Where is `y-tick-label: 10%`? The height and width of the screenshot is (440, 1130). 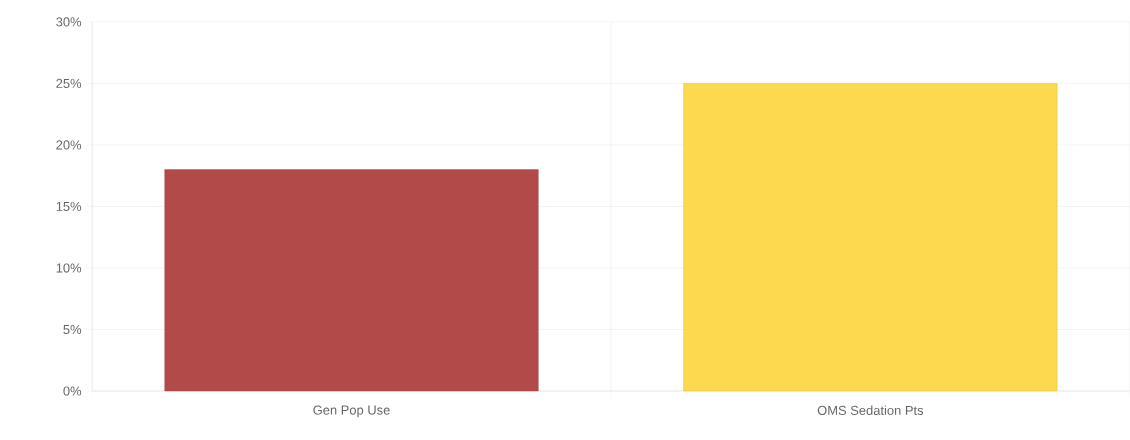 y-tick-label: 10% is located at coordinates (69, 268).